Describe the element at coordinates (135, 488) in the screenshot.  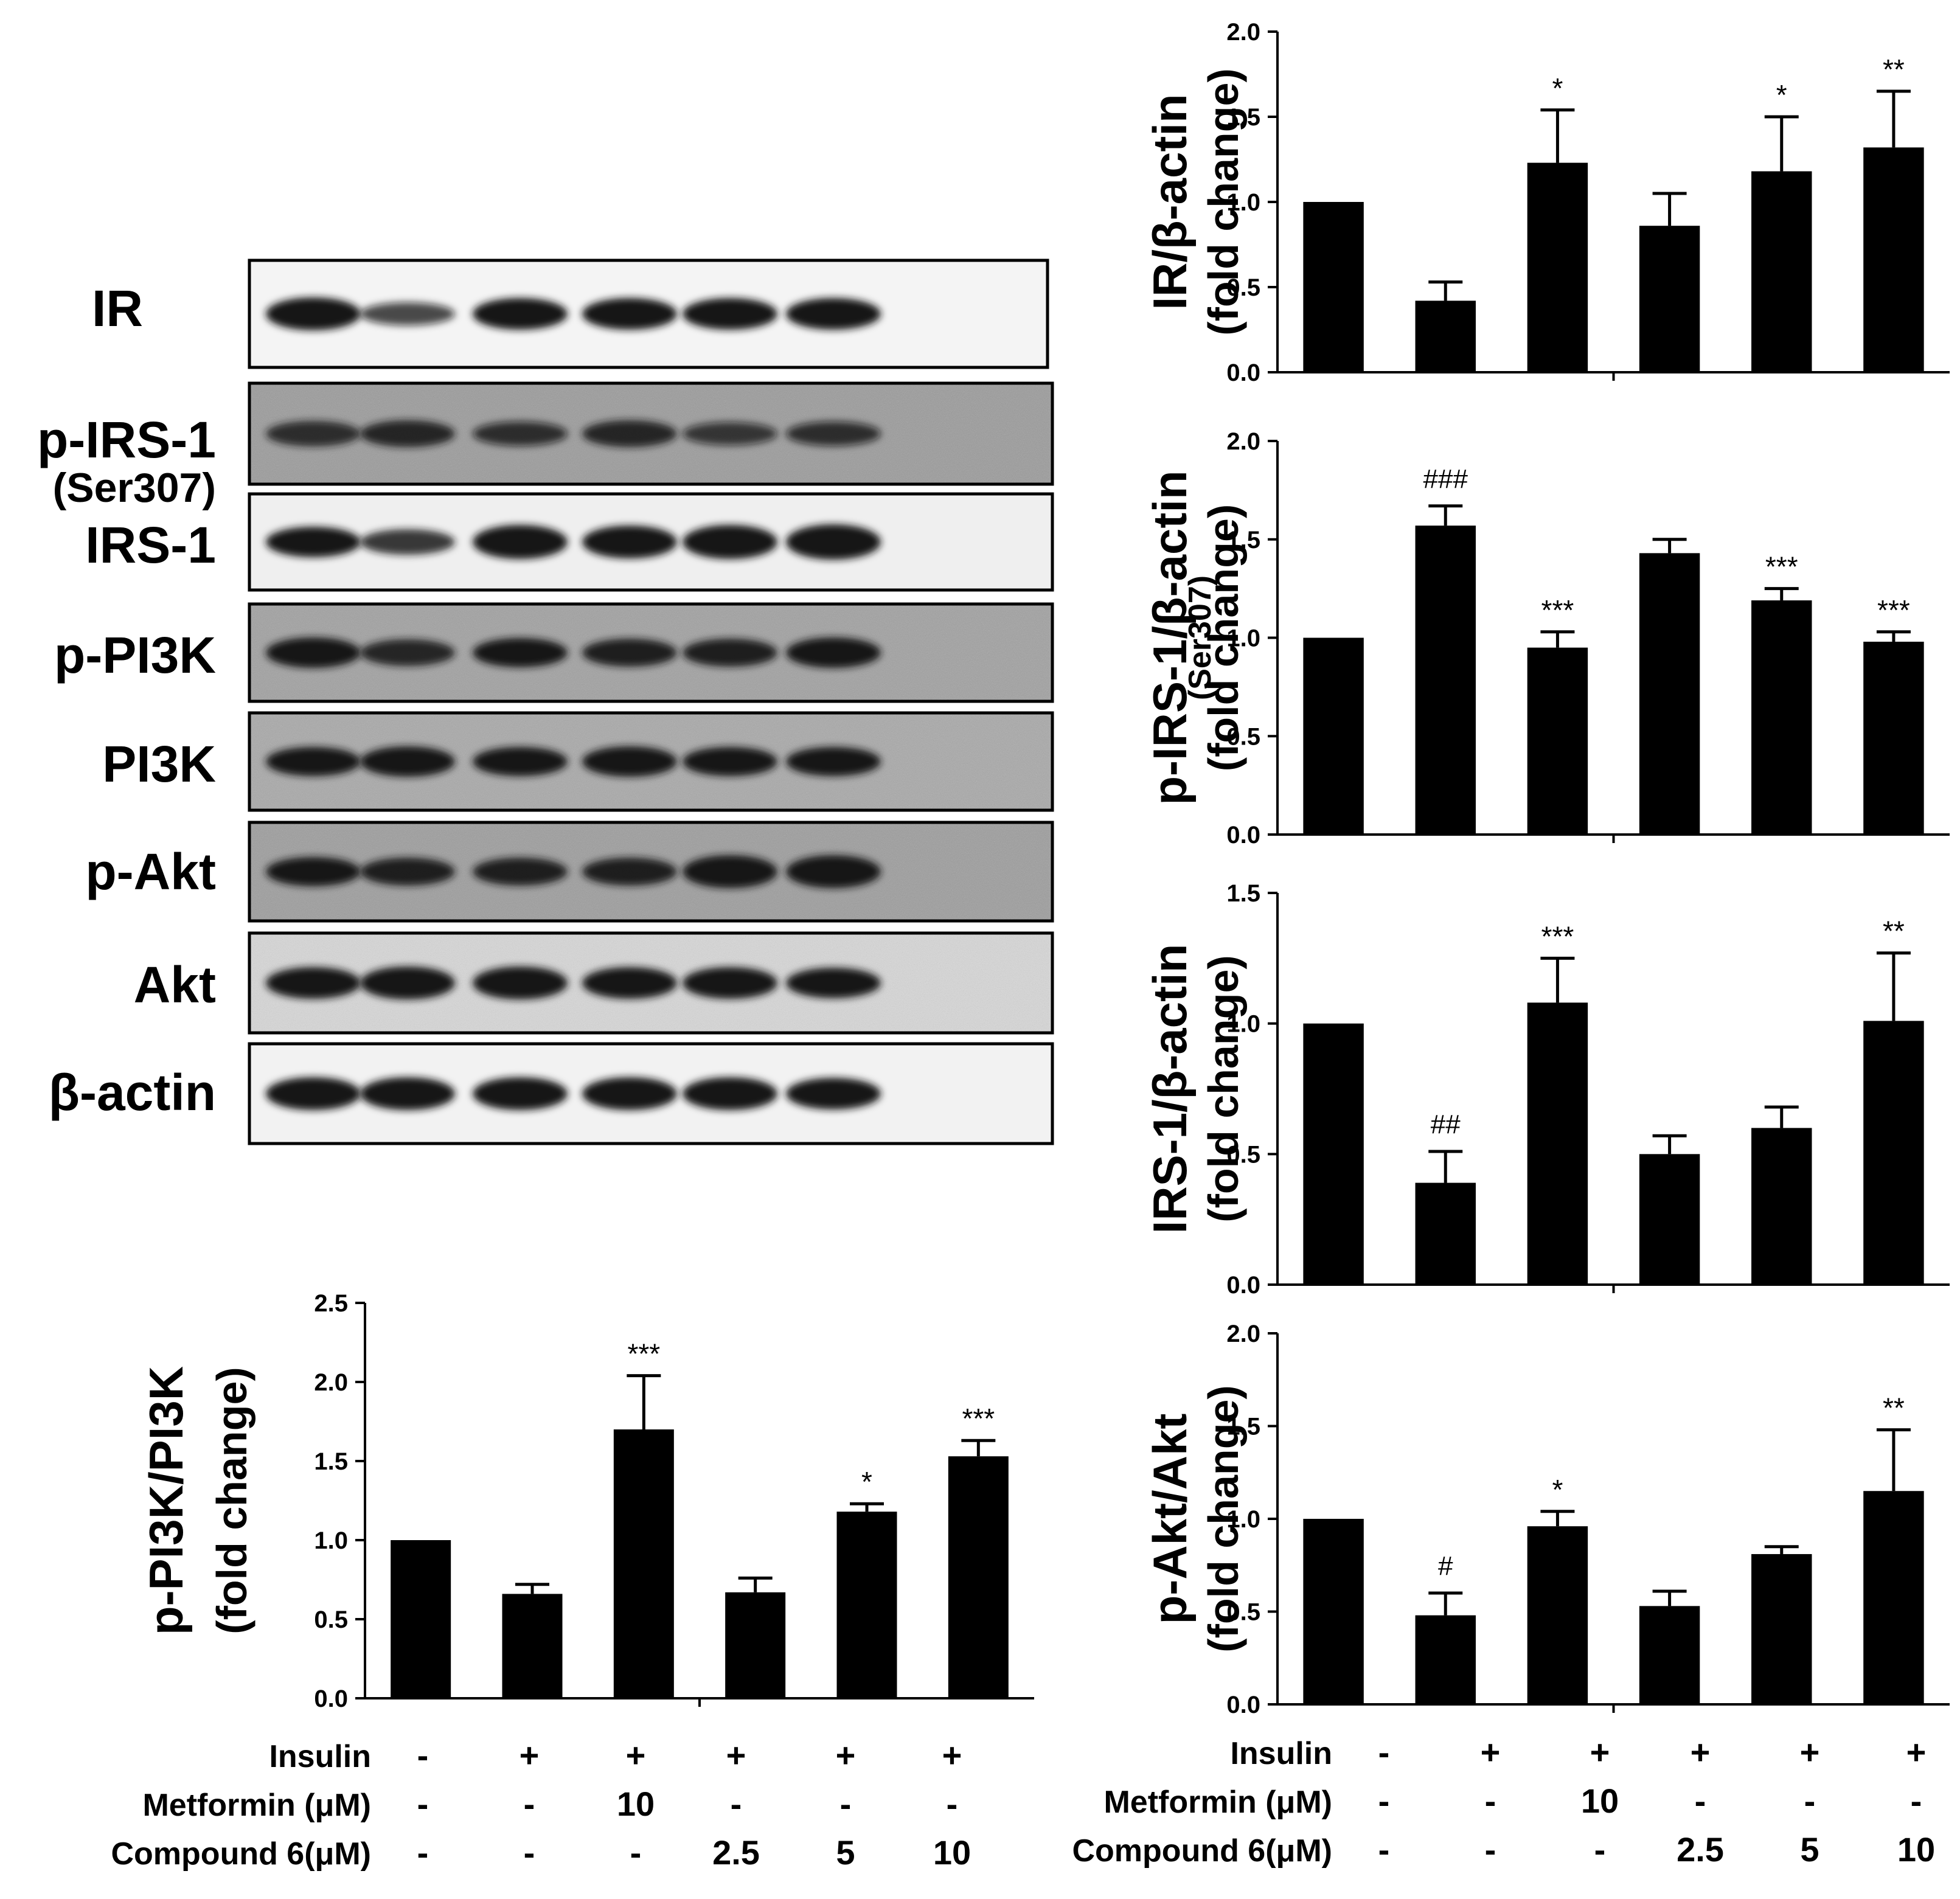
I see `blot-label-ser307: (Ser307)` at that location.